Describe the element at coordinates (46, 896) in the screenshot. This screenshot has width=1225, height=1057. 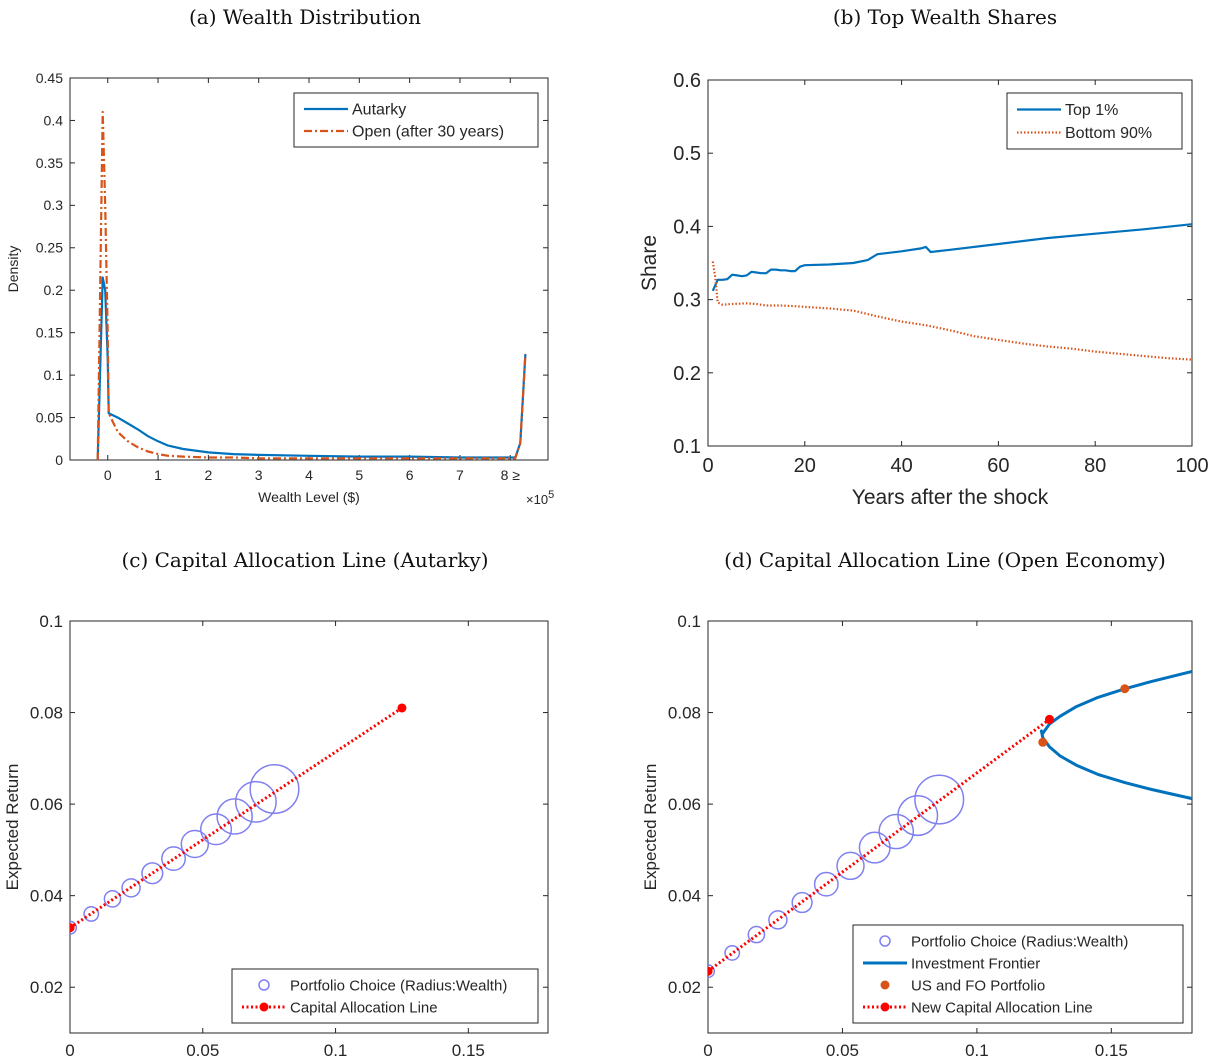
I see `panel-c-ytick-label: 0.04` at that location.